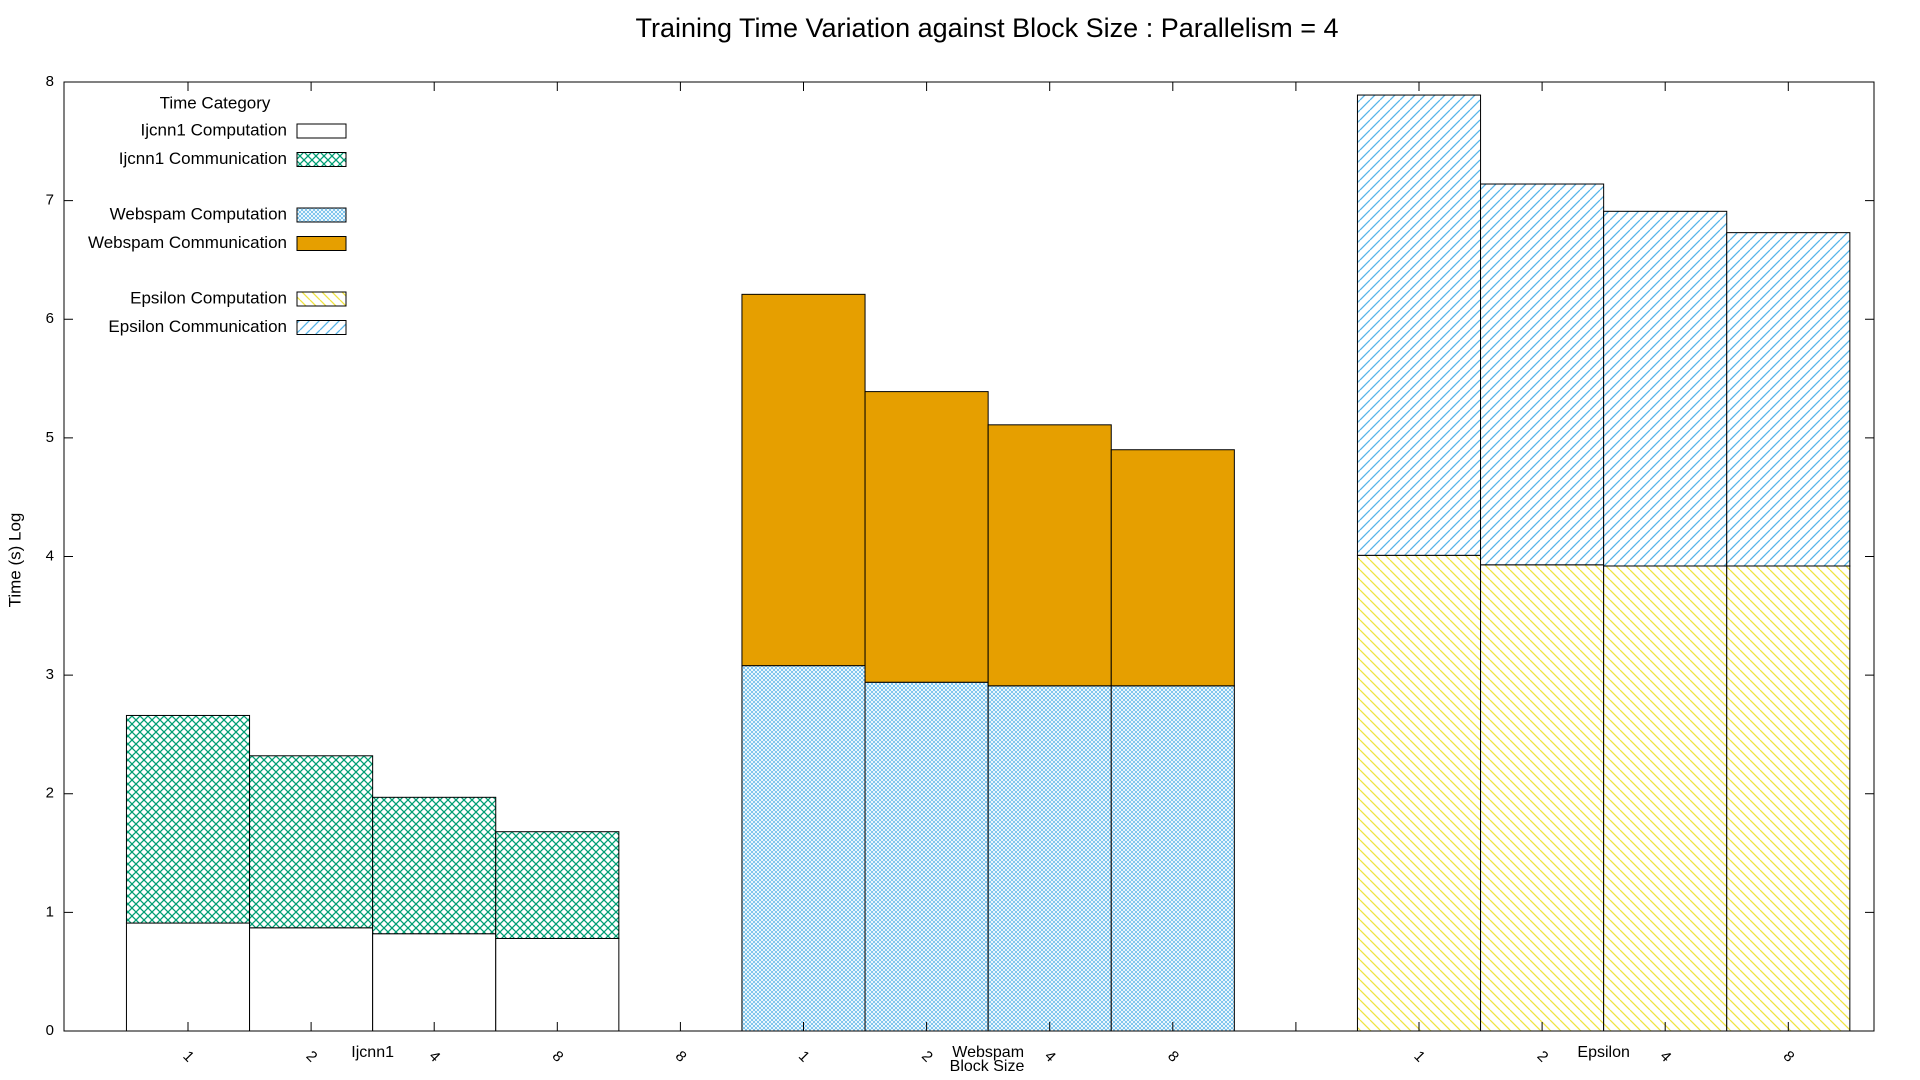 This screenshot has width=1920, height=1080. What do you see at coordinates (197, 326) in the screenshot?
I see `legend-label: Epsilon Communication` at bounding box center [197, 326].